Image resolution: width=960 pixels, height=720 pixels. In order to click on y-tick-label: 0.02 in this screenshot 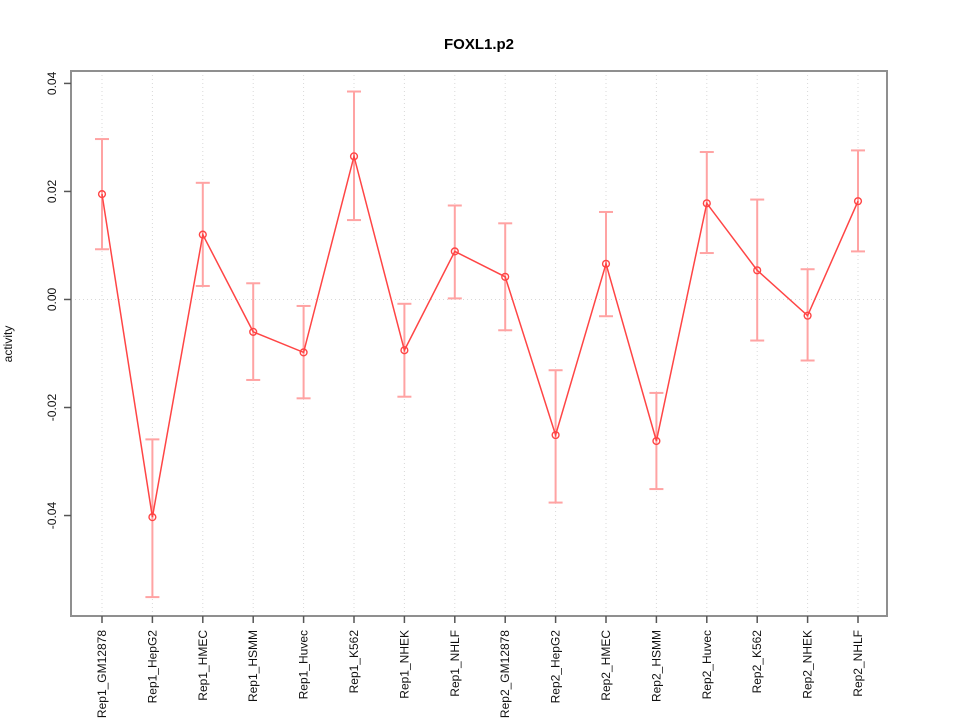, I will do `click(52, 191)`.